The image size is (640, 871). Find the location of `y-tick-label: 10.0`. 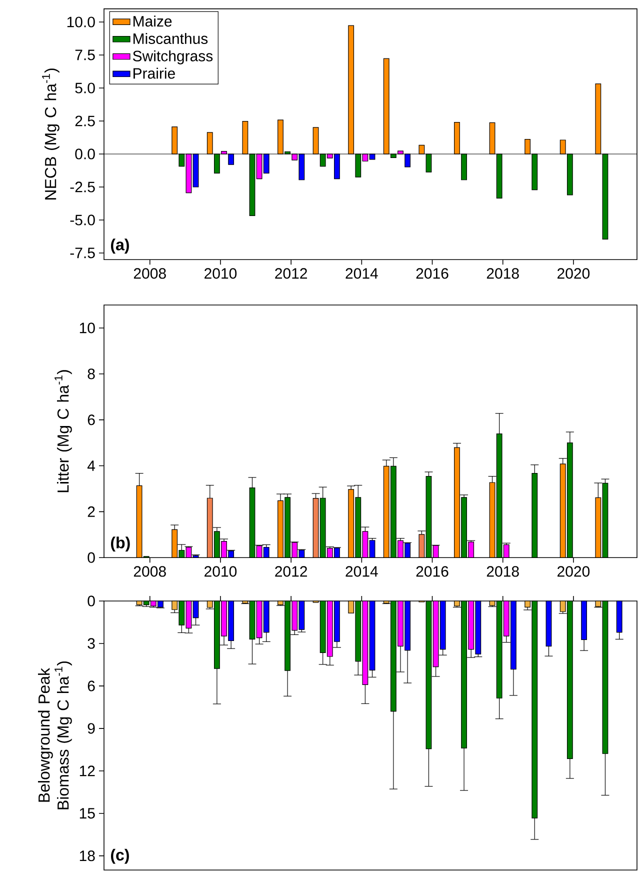

y-tick-label: 10.0 is located at coordinates (81, 22).